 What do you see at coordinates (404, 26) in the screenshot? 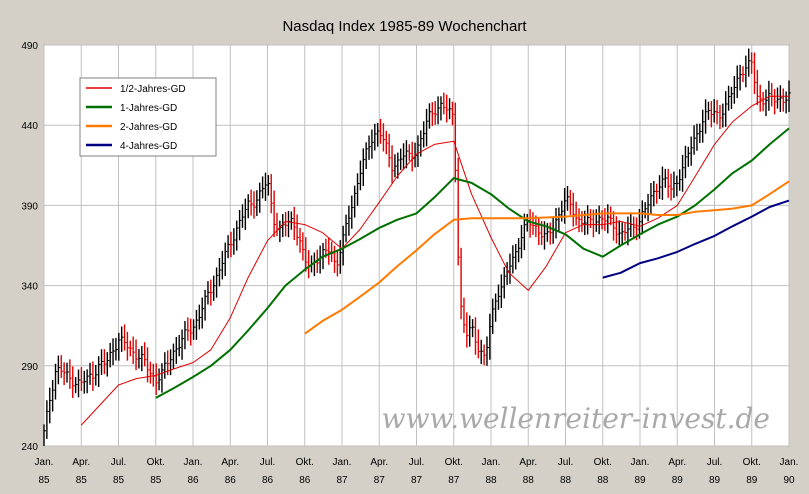
I see `chart-title: Nasdaq Index 1985-89 Wochenchart` at bounding box center [404, 26].